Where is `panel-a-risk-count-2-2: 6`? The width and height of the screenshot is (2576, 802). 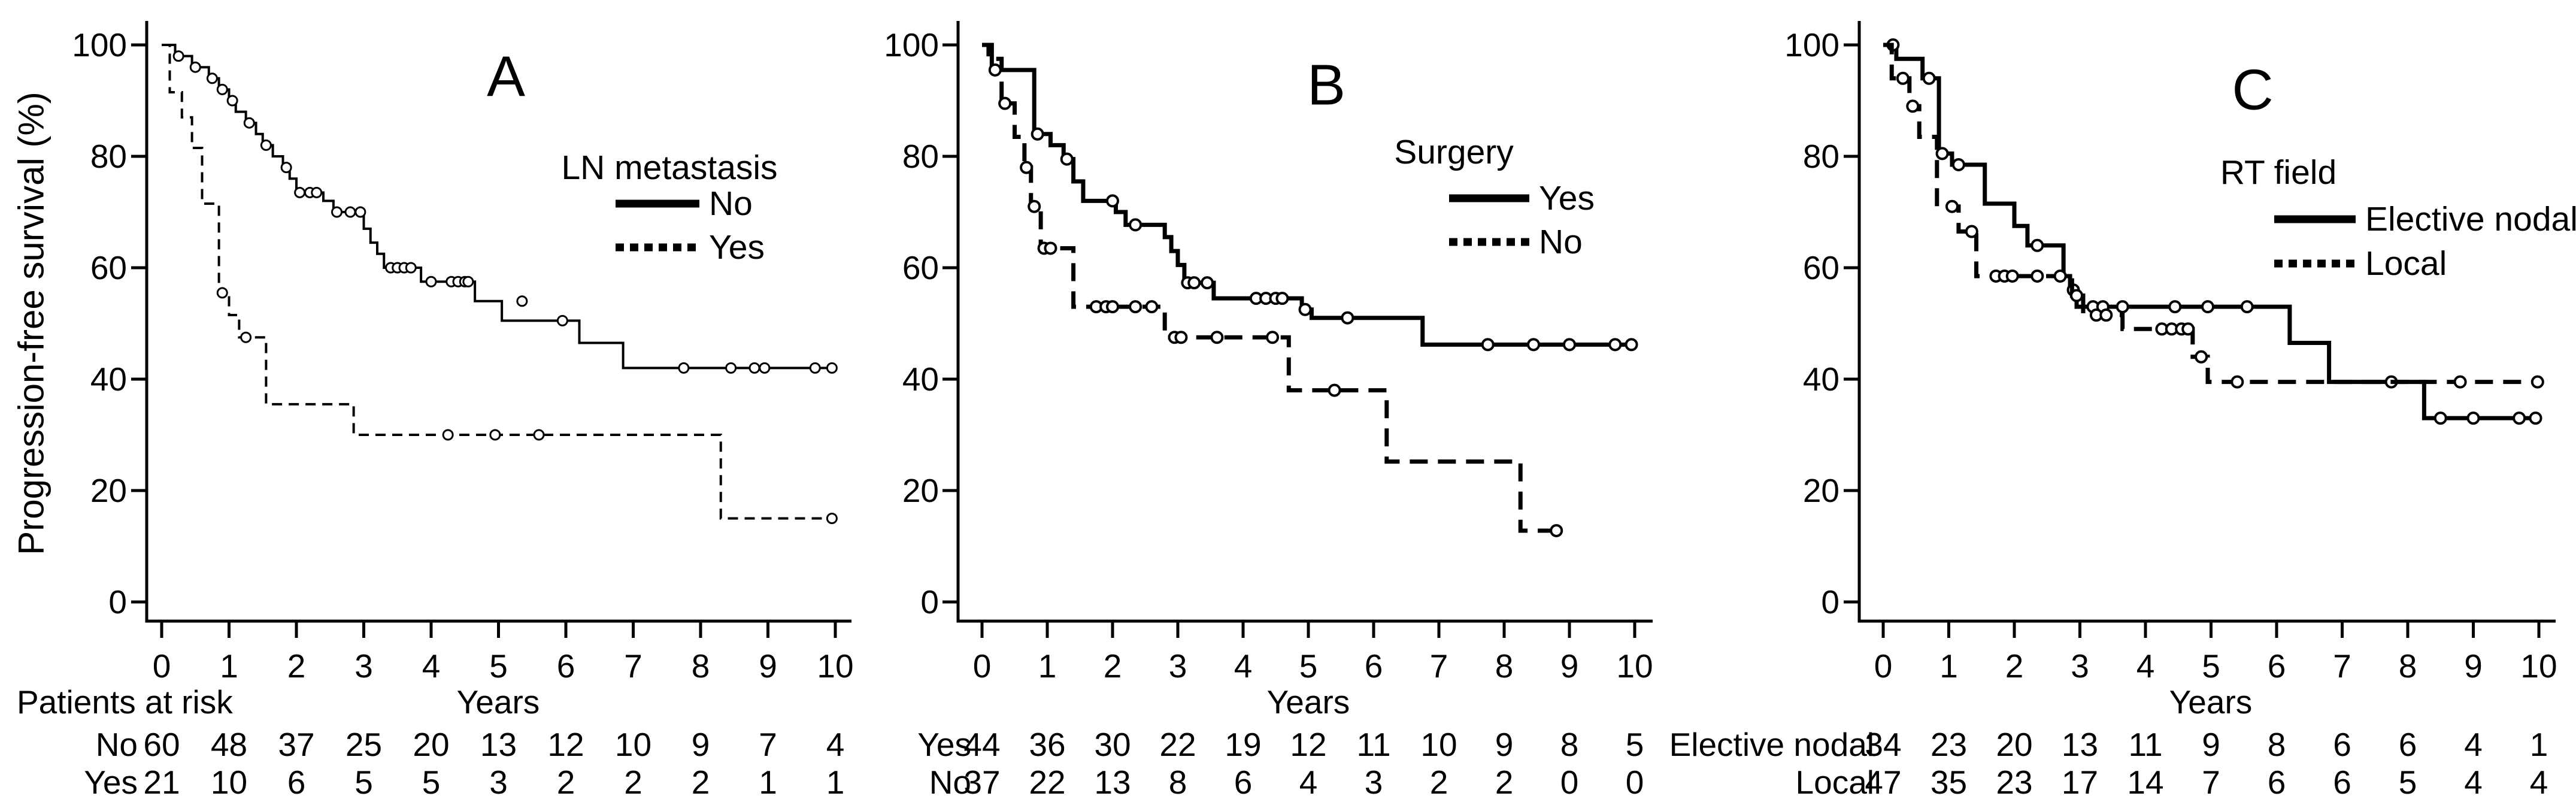 panel-a-risk-count-2-2: 6 is located at coordinates (296, 782).